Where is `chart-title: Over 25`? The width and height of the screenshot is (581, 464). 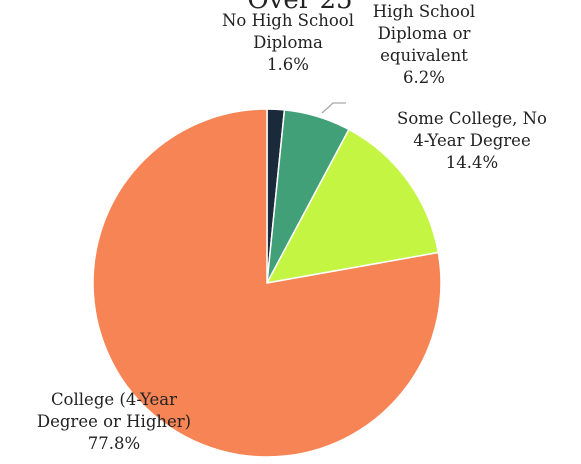 chart-title: Over 25 is located at coordinates (299, 7).